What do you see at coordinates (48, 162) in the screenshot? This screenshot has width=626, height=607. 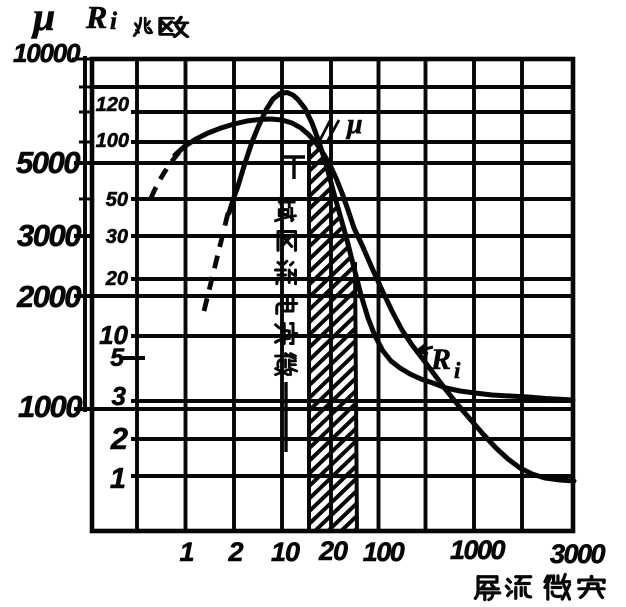 I see `svg-text: 5000` at bounding box center [48, 162].